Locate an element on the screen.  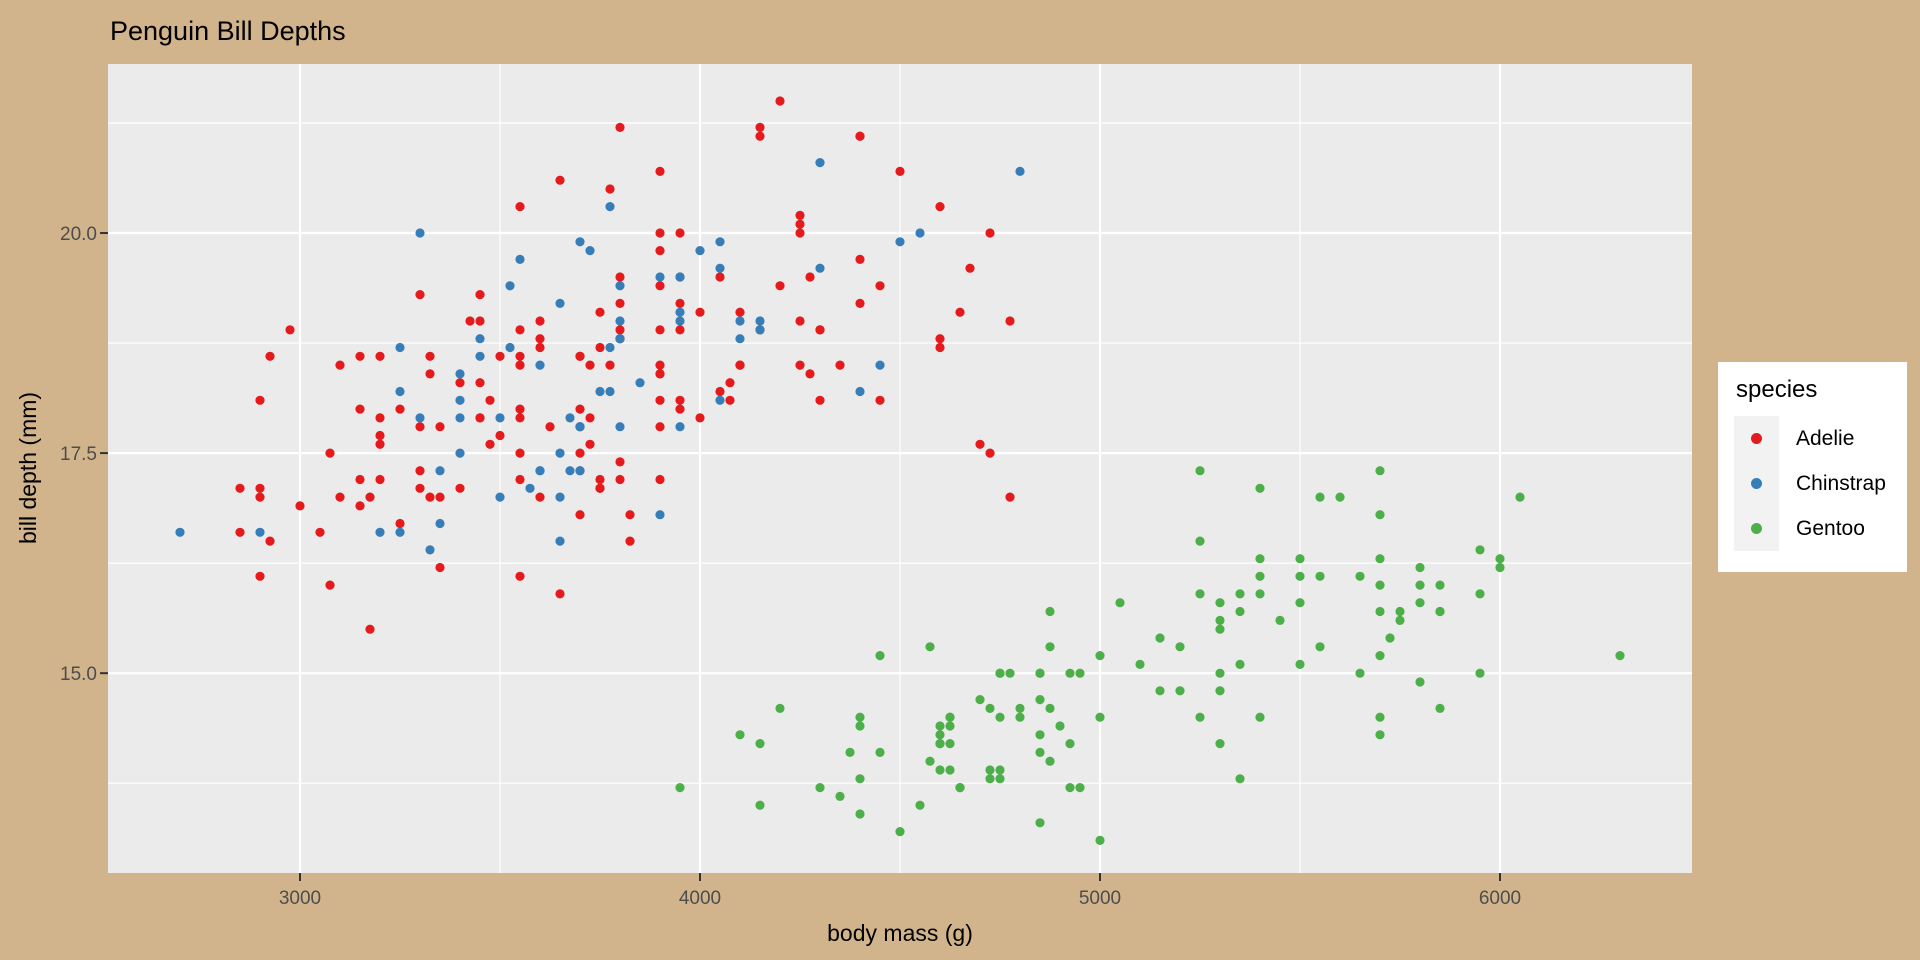
chart-title: Penguin Bill Depths is located at coordinates (228, 31).